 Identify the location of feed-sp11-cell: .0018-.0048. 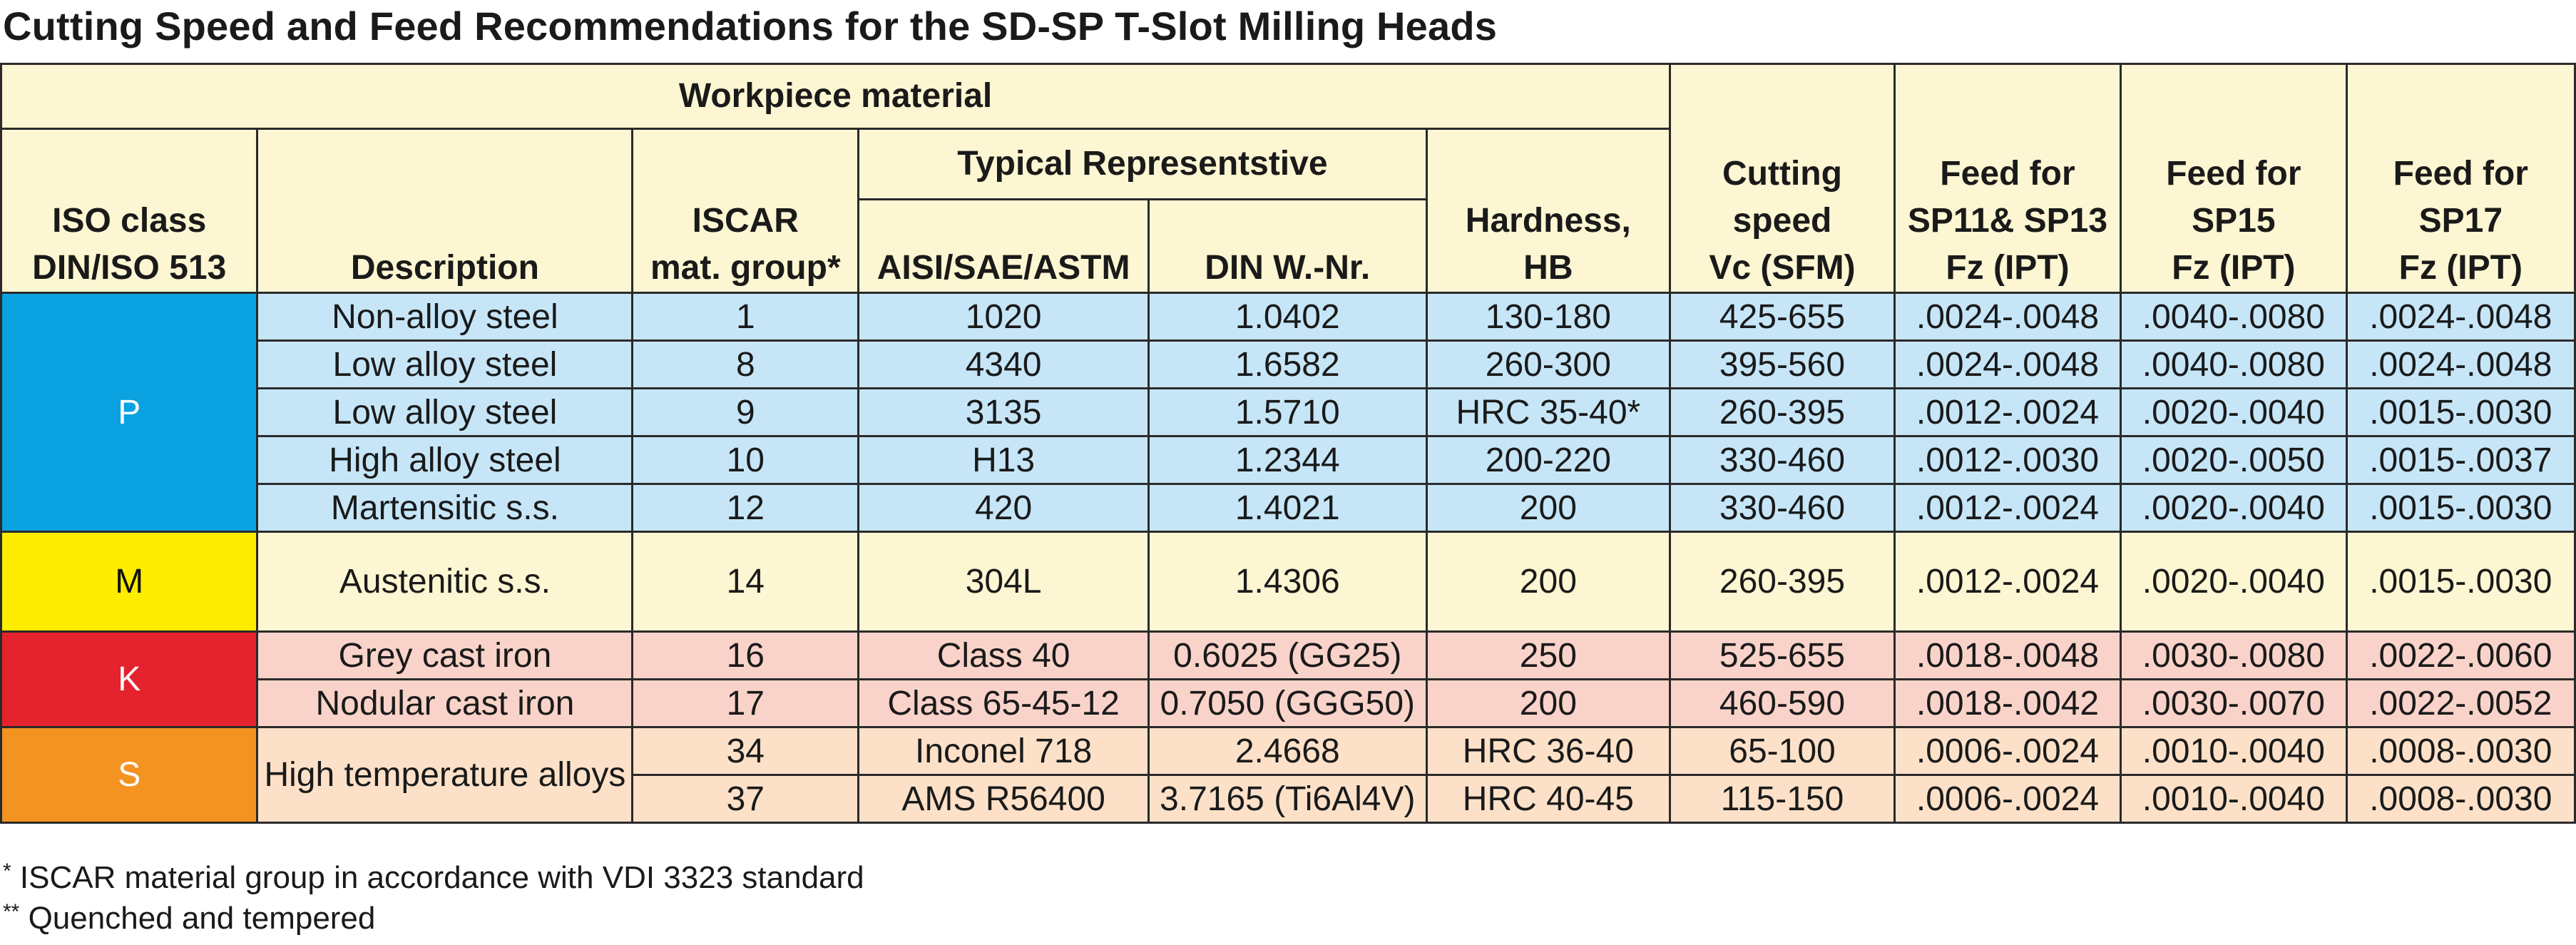
(2007, 655).